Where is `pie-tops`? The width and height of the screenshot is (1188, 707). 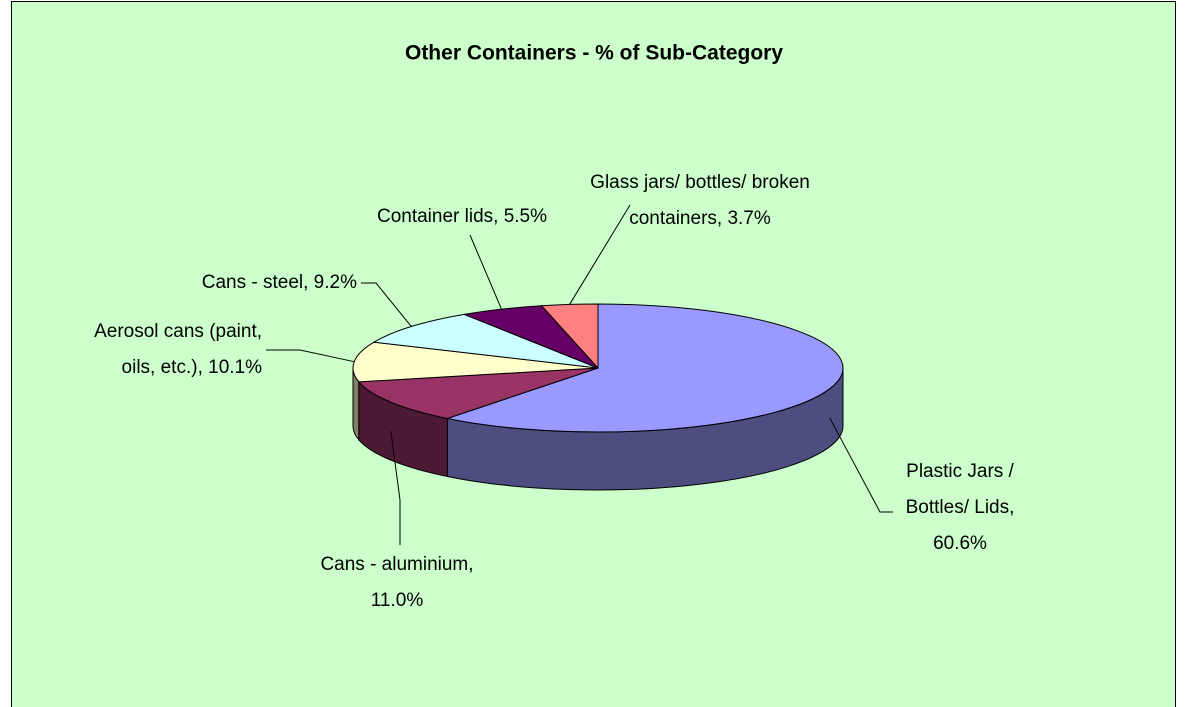
pie-tops is located at coordinates (598, 368).